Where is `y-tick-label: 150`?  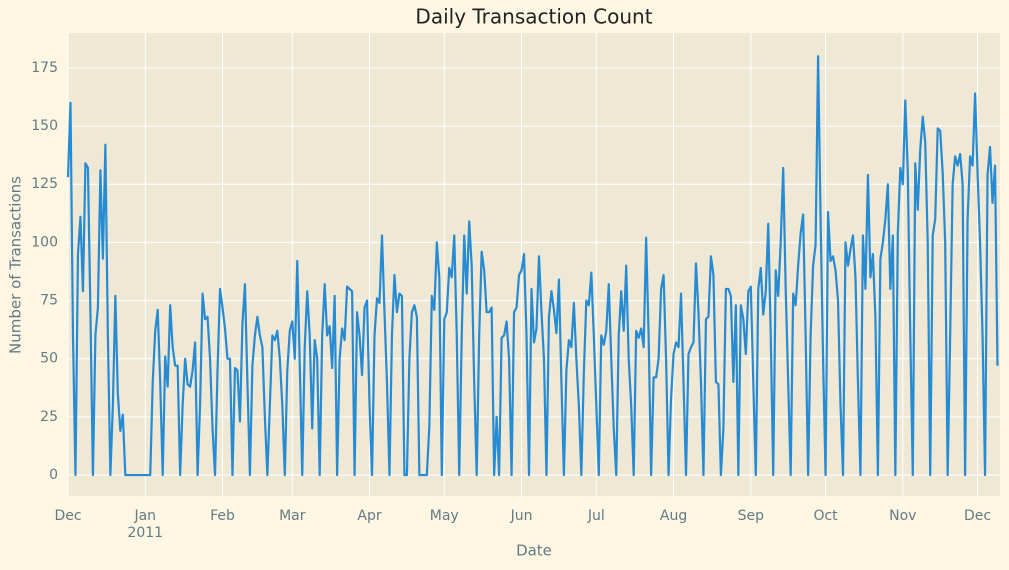 y-tick-label: 150 is located at coordinates (44, 126).